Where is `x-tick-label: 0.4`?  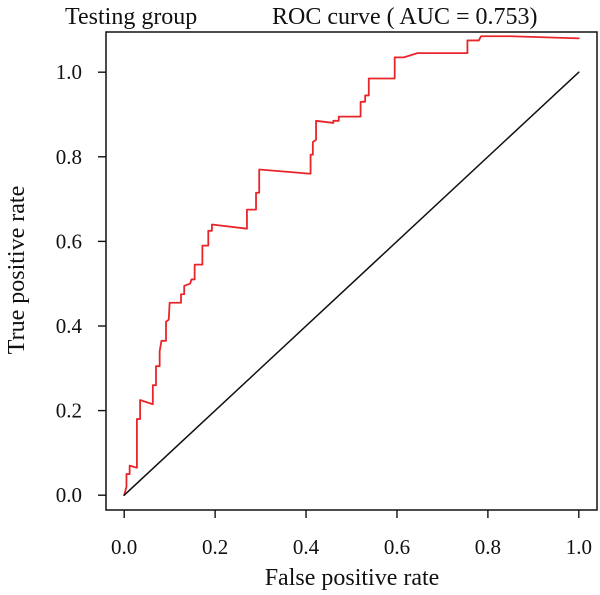 x-tick-label: 0.4 is located at coordinates (306, 547).